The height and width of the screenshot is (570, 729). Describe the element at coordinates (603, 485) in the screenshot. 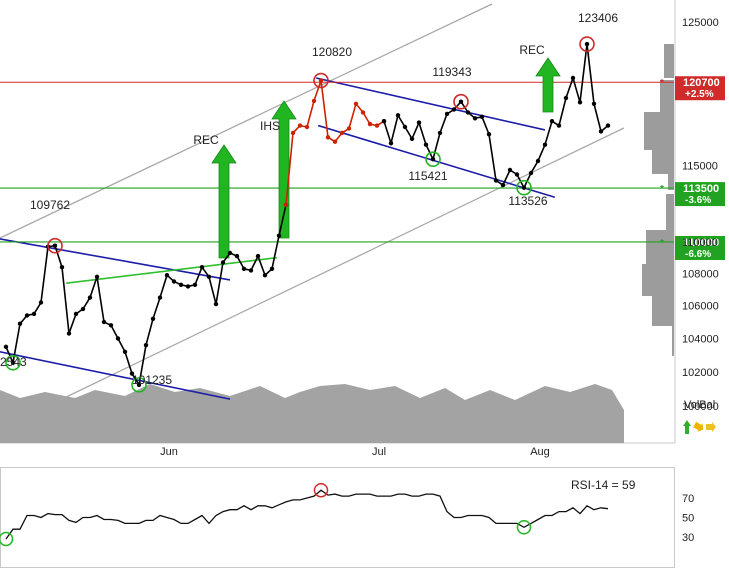

I see `rsi-title: RSI-14 = 59` at that location.